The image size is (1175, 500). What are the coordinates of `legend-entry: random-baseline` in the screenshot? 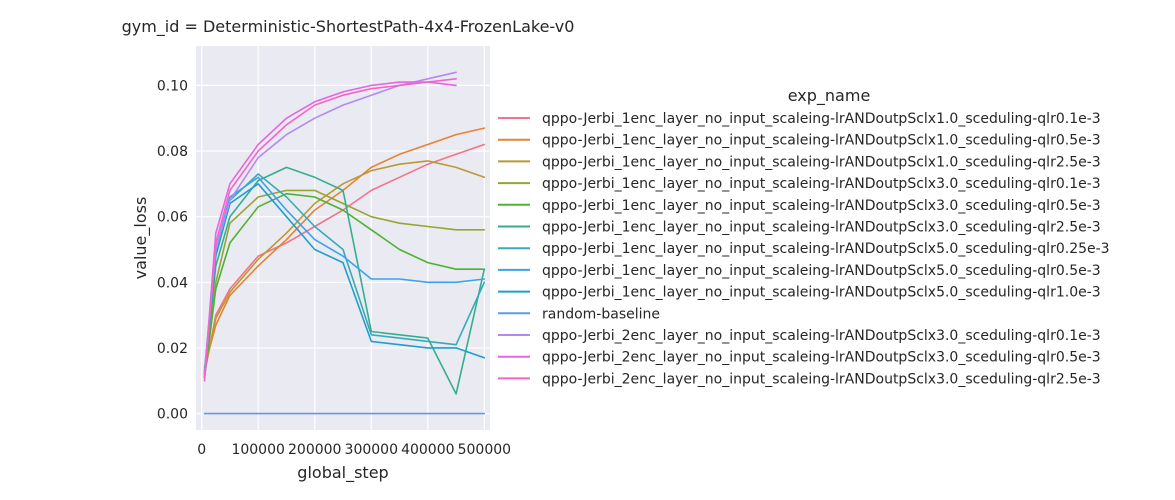 It's located at (601, 314).